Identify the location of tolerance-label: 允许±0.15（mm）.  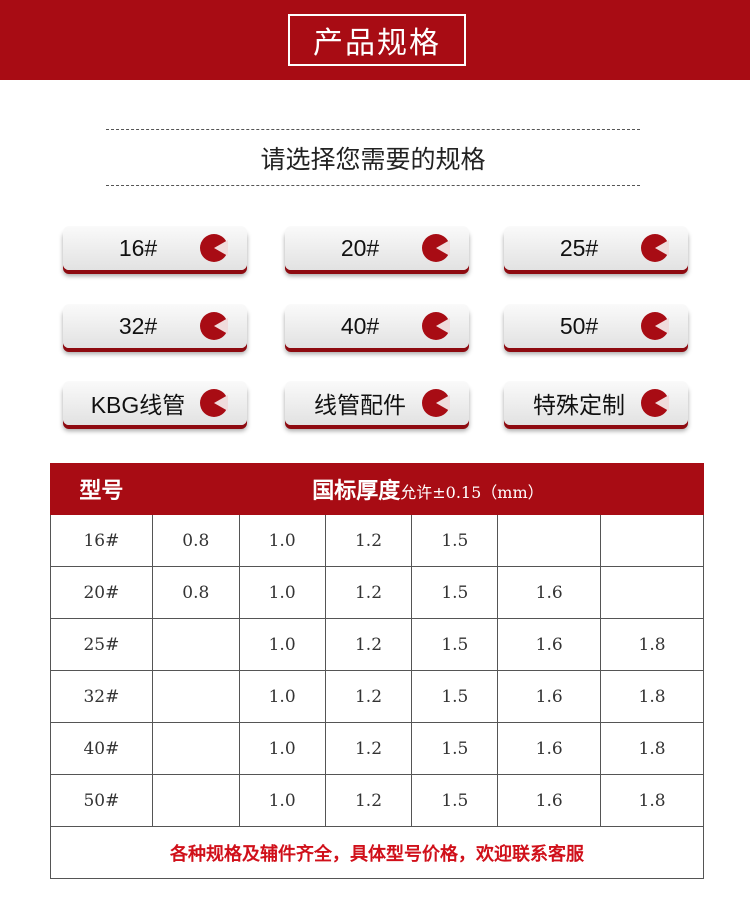
(472, 492).